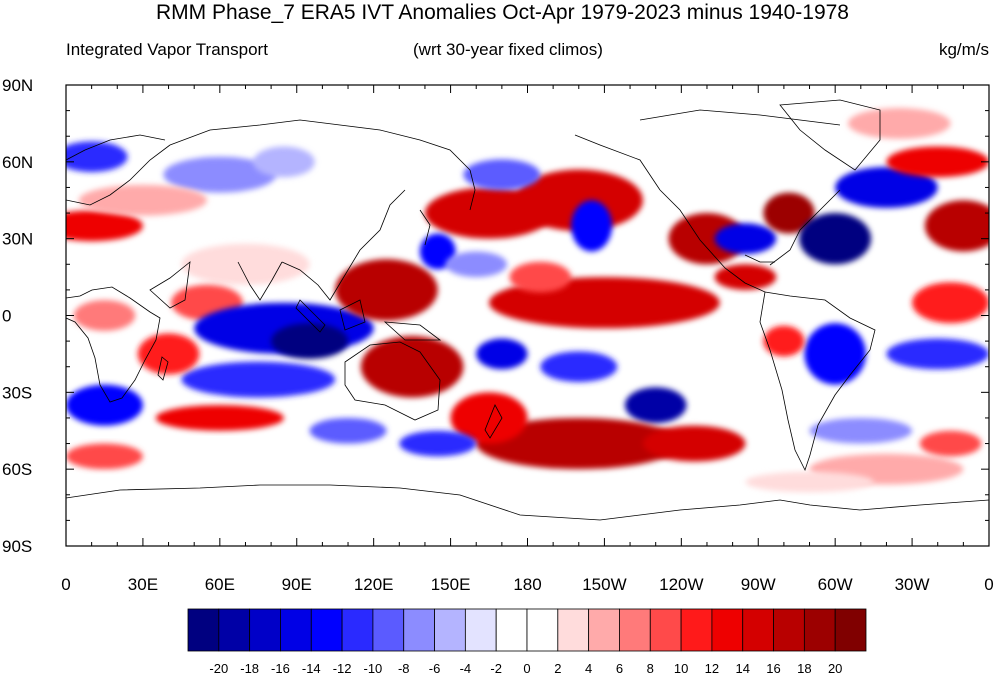 The width and height of the screenshot is (1005, 676). I want to click on colorbar-tick-label: 16, so click(773, 668).